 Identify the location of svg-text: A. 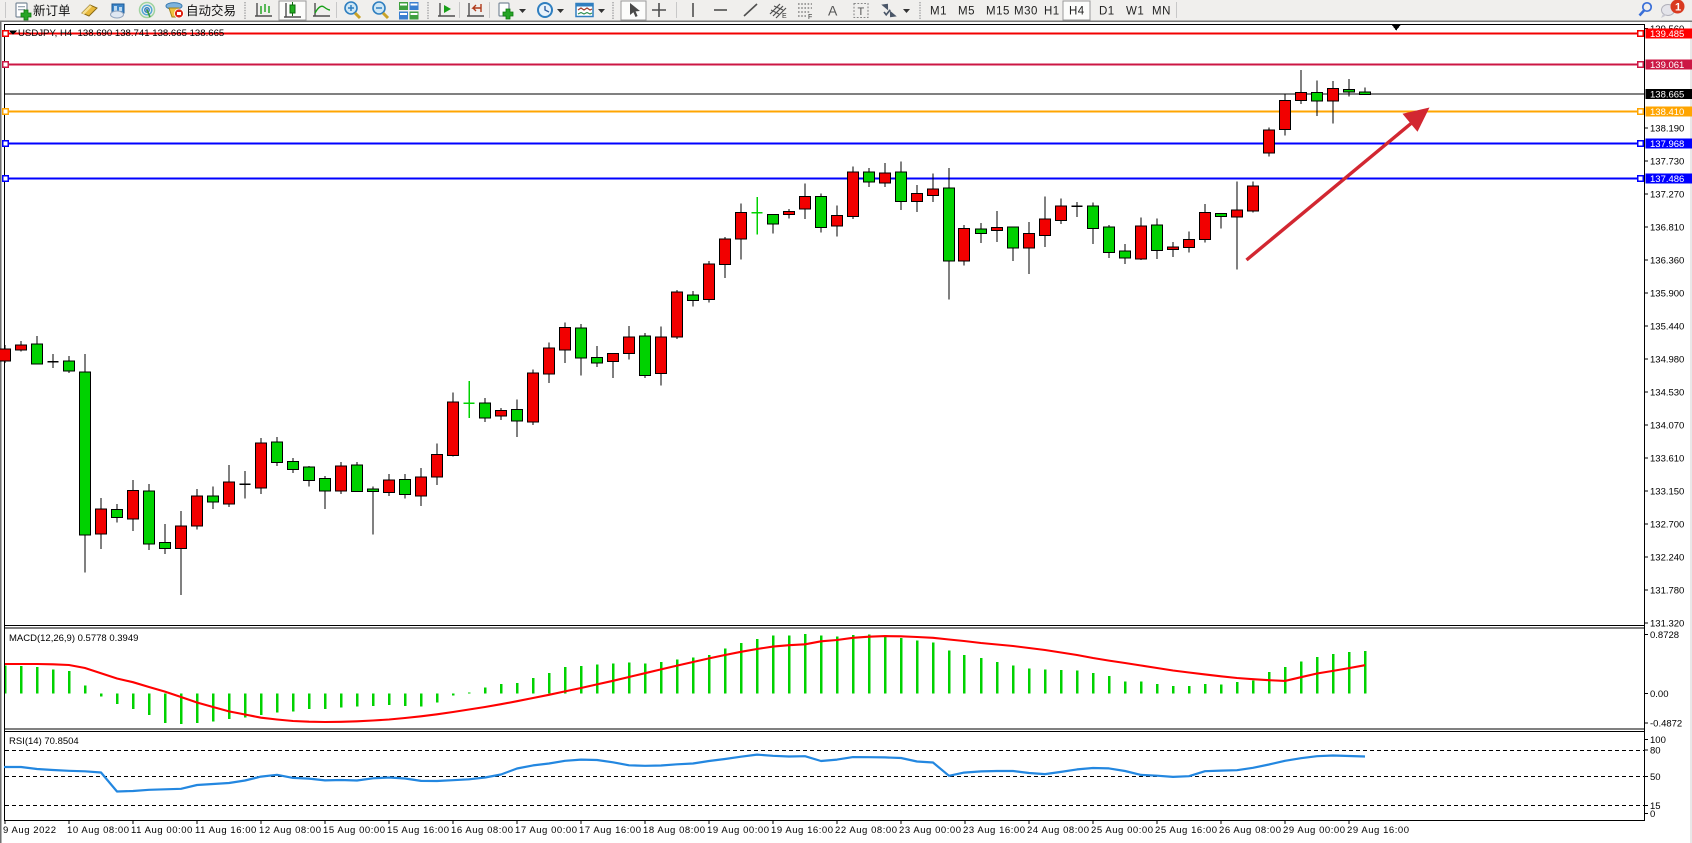
(833, 11).